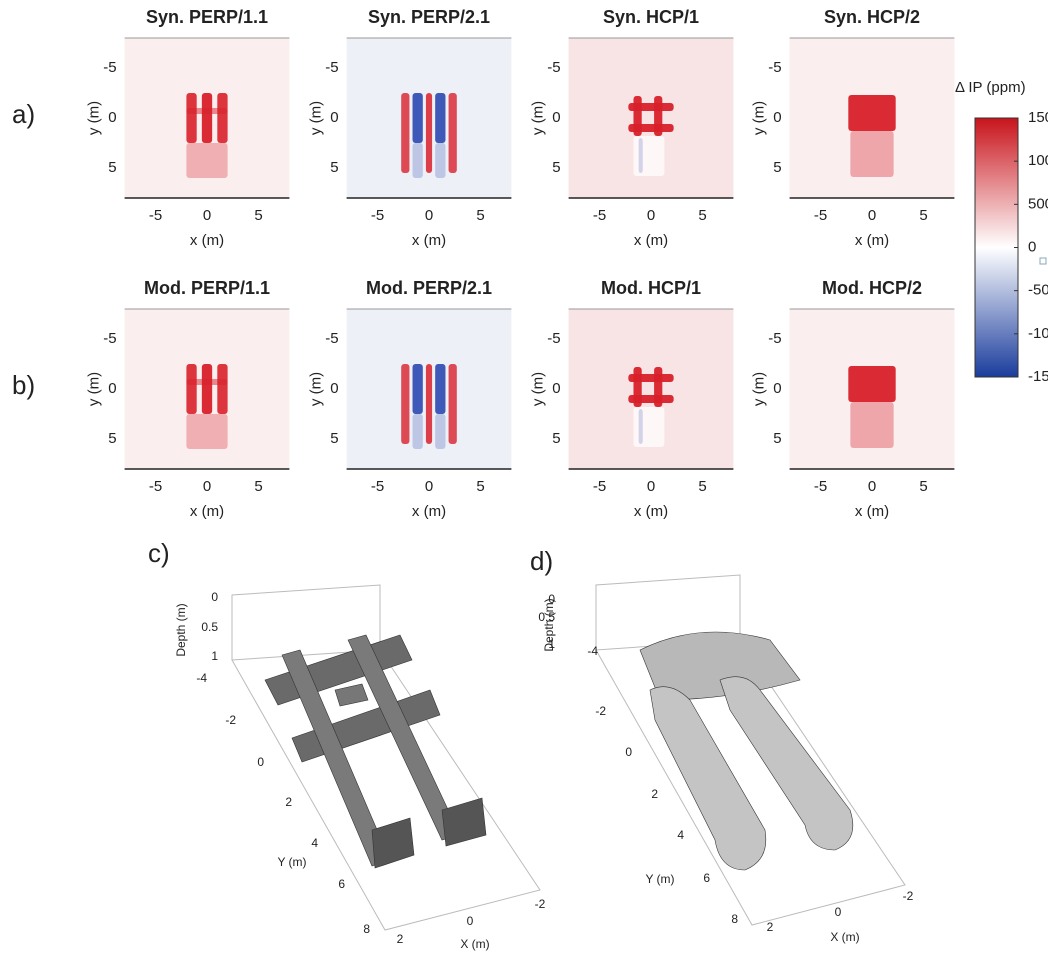  I want to click on panel-title: Mod. PERP/1.1, so click(207, 288).